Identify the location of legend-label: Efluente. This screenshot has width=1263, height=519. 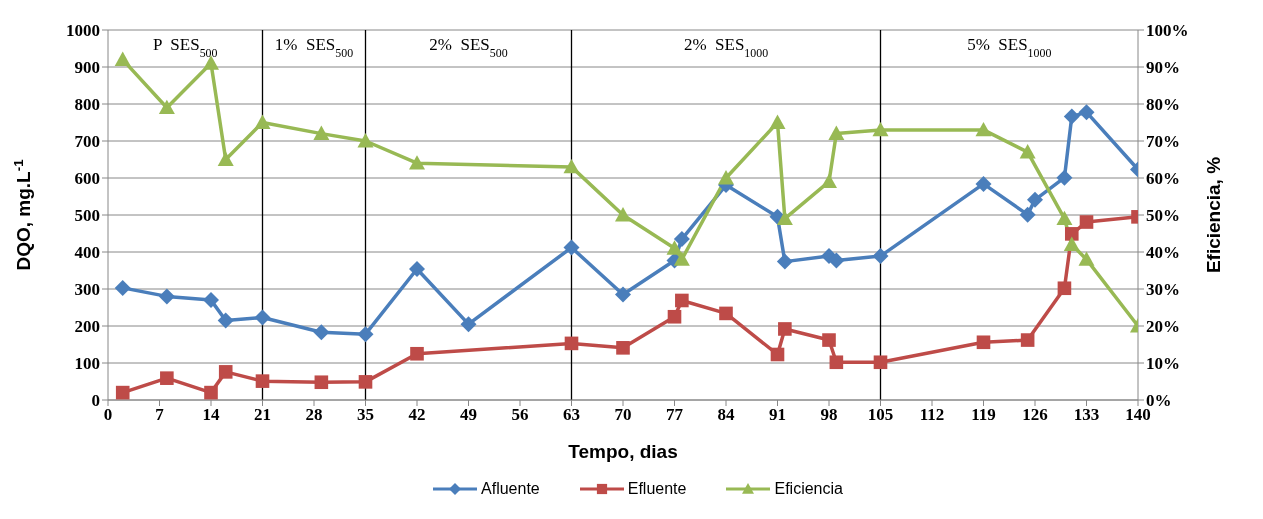
(657, 489).